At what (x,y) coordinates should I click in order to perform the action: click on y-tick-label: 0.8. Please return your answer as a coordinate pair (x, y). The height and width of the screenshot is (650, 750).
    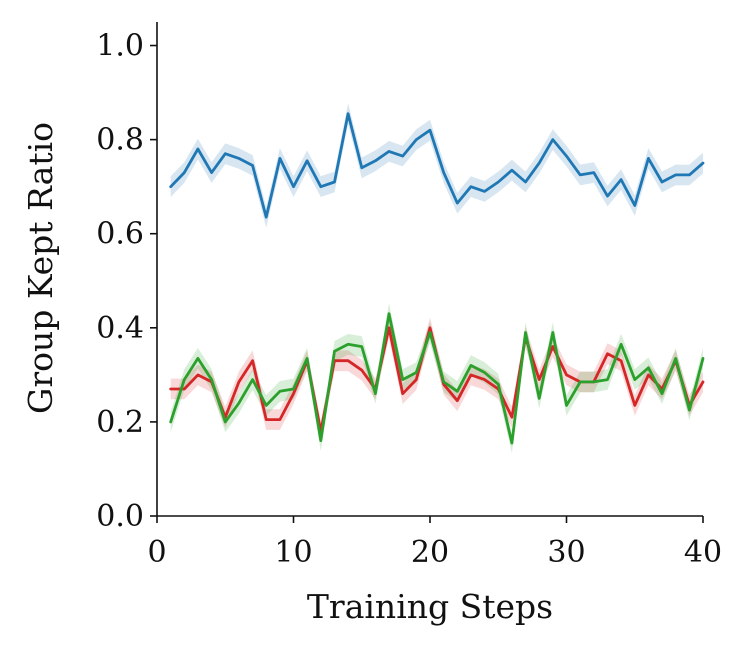
    Looking at the image, I should click on (120, 140).